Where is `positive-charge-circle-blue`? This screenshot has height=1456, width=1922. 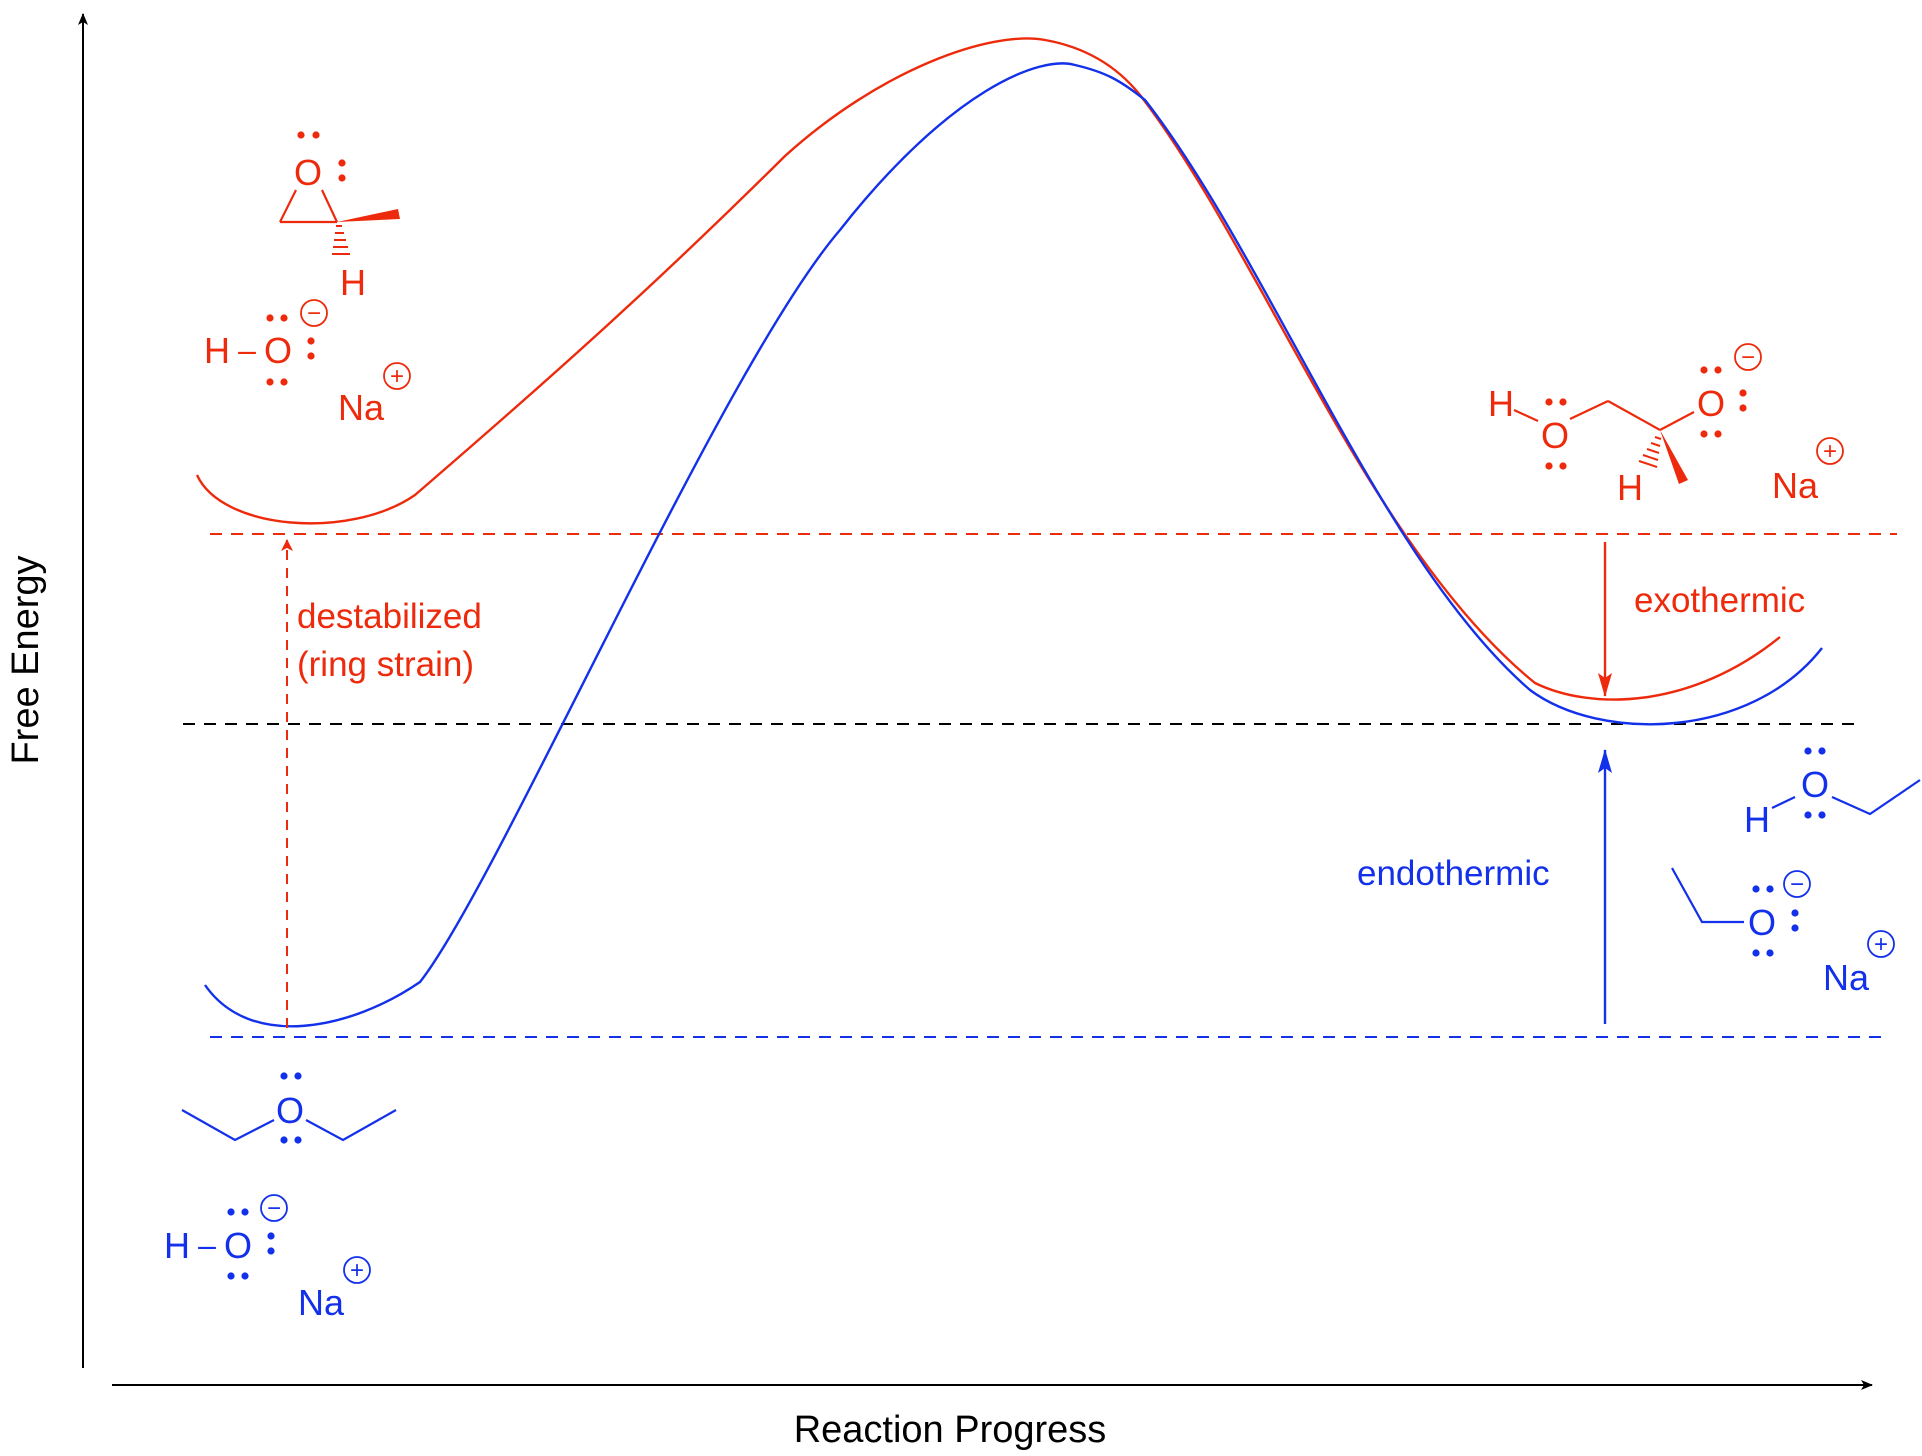
positive-charge-circle-blue is located at coordinates (357, 1270).